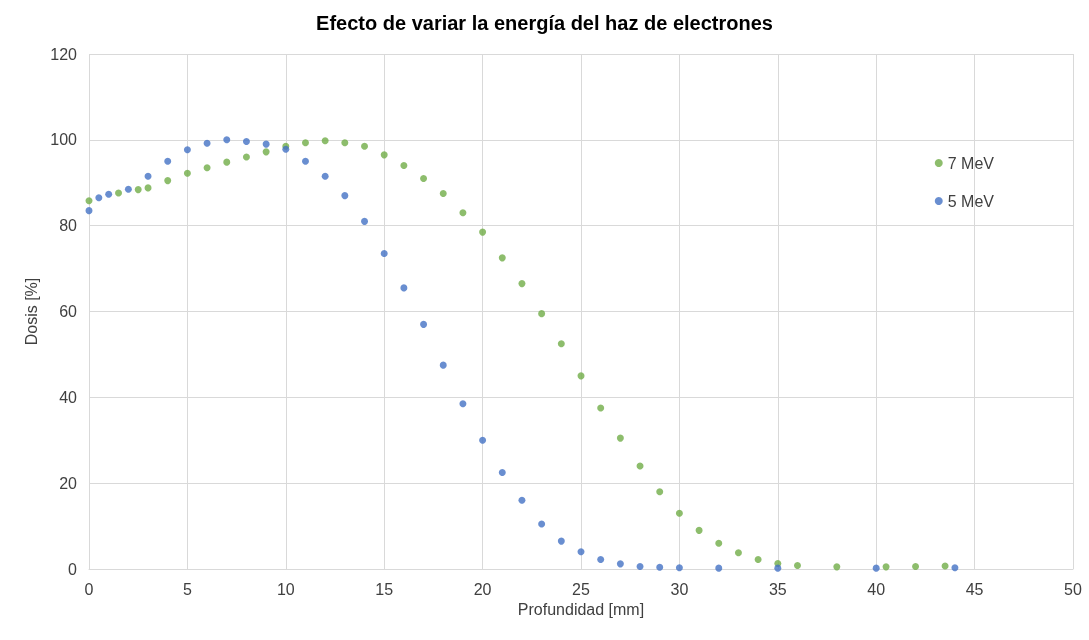 Image resolution: width=1089 pixels, height=640 pixels. What do you see at coordinates (482, 589) in the screenshot?
I see `x-tick-label: 20` at bounding box center [482, 589].